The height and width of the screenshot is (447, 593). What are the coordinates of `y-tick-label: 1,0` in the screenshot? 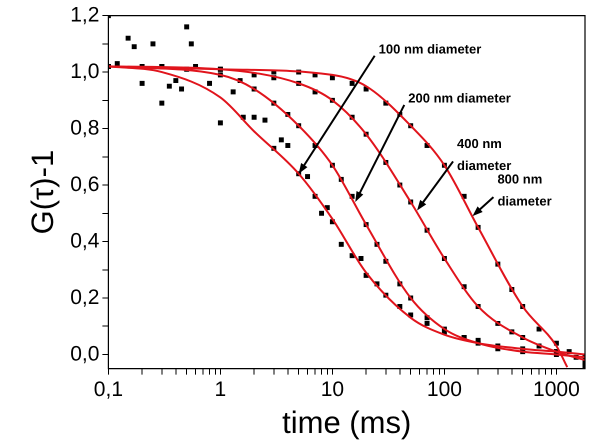 It's located at (85, 71).